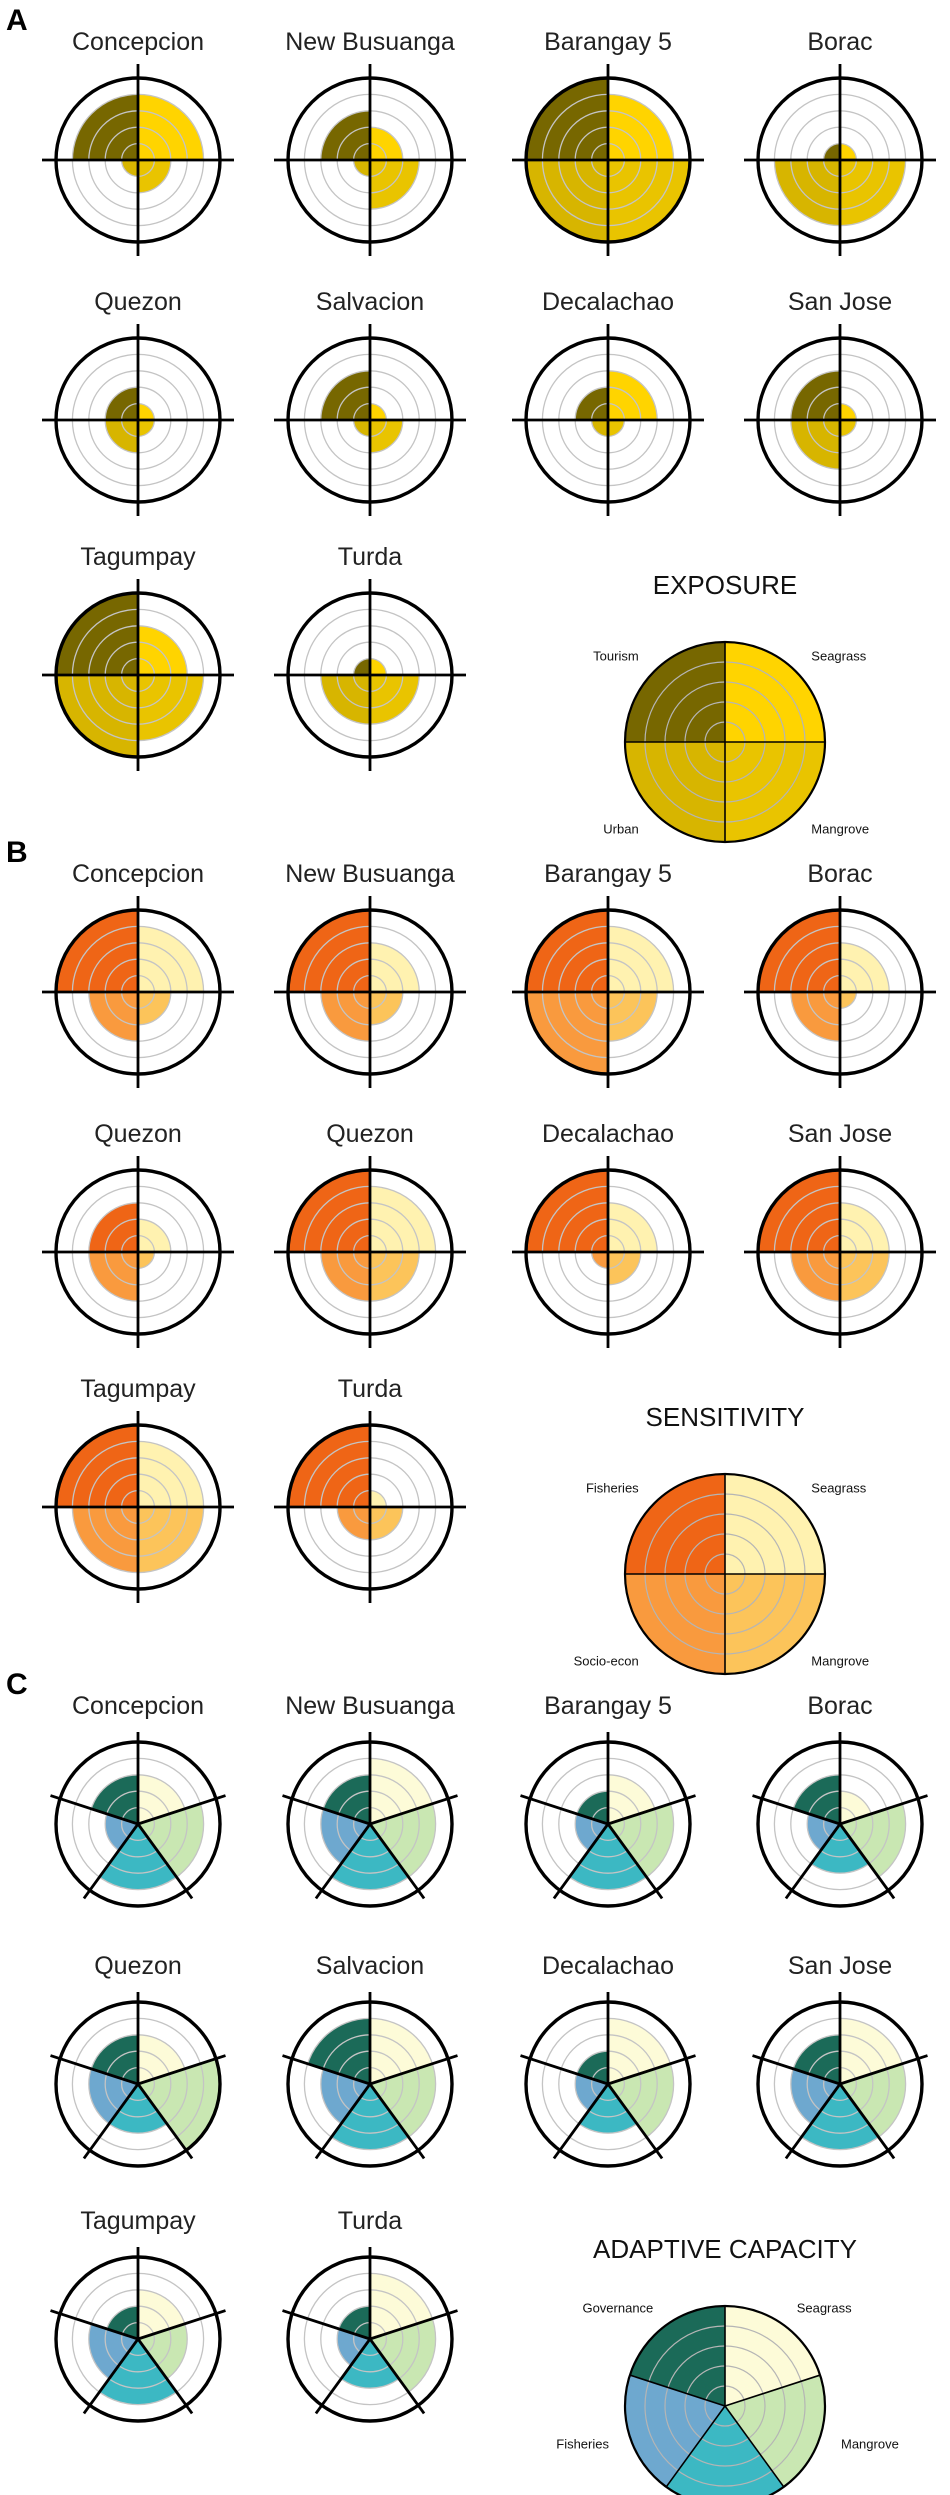 This screenshot has height=2495, width=950. What do you see at coordinates (370, 874) in the screenshot?
I see `site-label: New Busuanga` at bounding box center [370, 874].